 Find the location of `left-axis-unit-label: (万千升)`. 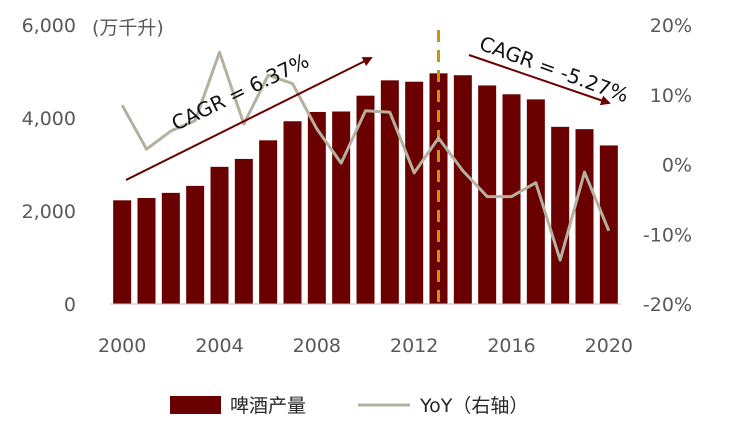

left-axis-unit-label: (万千升) is located at coordinates (128, 28).